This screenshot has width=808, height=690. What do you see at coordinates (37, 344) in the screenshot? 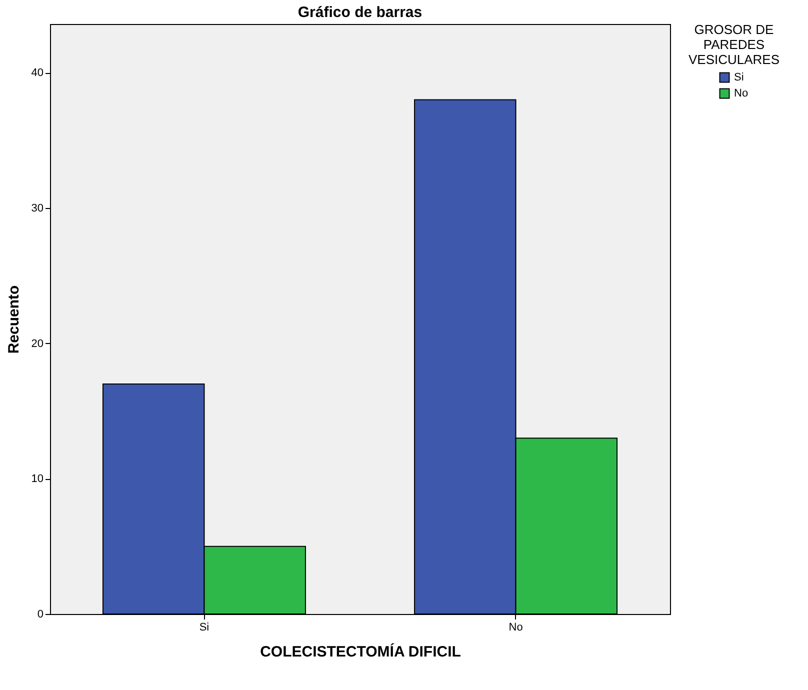
I see `y-tick-label: 20` at bounding box center [37, 344].